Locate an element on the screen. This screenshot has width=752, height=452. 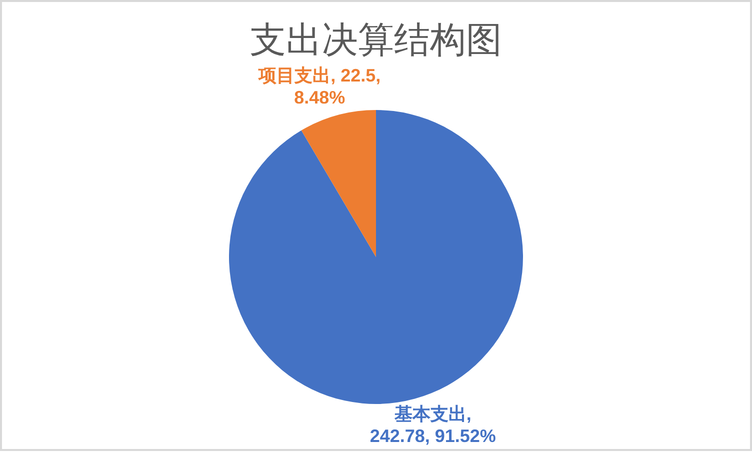
pie-slice is located at coordinates (338, 183).